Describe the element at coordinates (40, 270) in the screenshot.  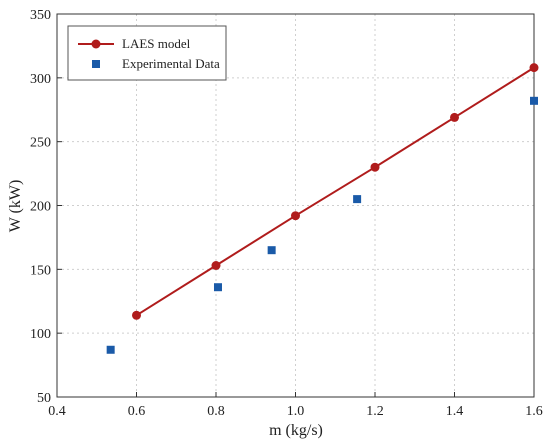
I see `y-tick-label: 150` at that location.